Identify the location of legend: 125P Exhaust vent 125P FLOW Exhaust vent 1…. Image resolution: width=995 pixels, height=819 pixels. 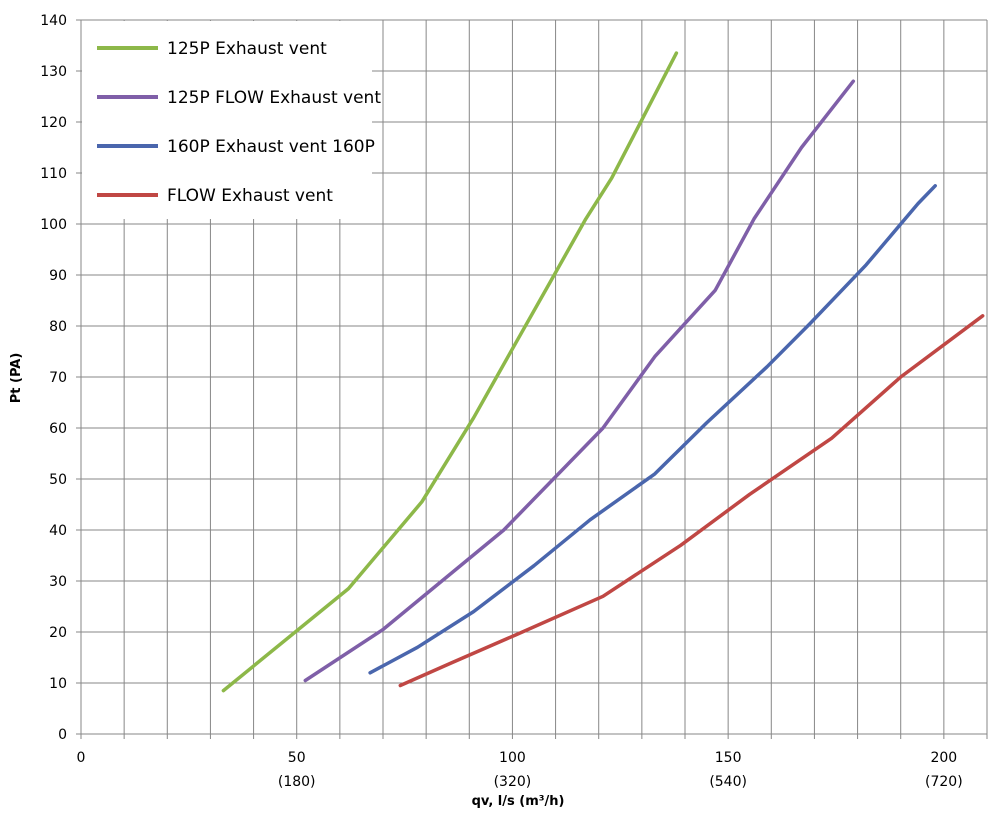
(231, 120).